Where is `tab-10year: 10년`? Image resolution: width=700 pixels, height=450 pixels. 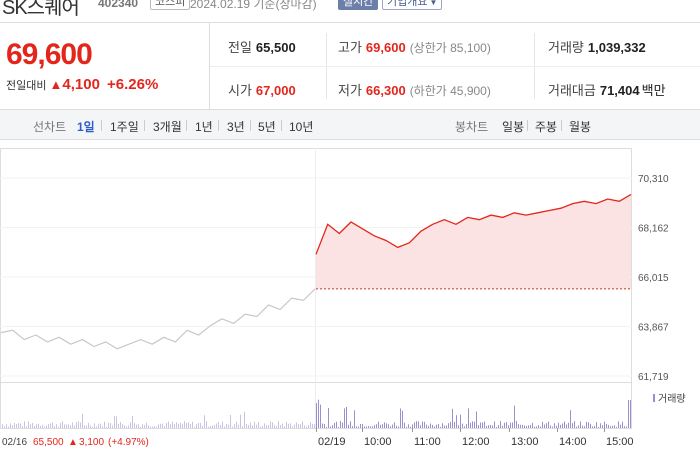 tab-10year: 10년 is located at coordinates (301, 127).